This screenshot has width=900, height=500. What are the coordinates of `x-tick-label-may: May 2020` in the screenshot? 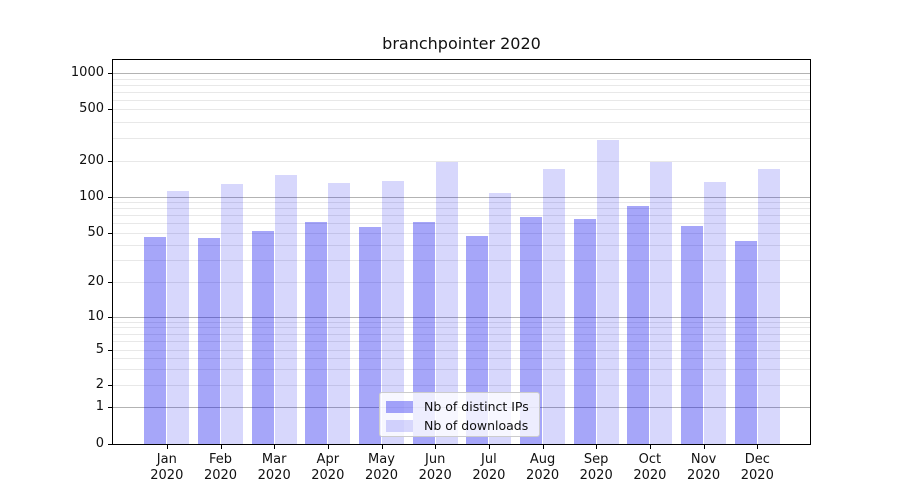 It's located at (382, 467).